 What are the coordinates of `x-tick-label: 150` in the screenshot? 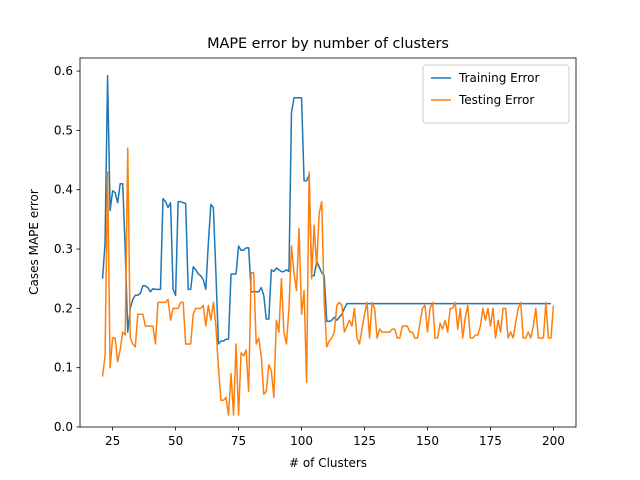 It's located at (427, 441).